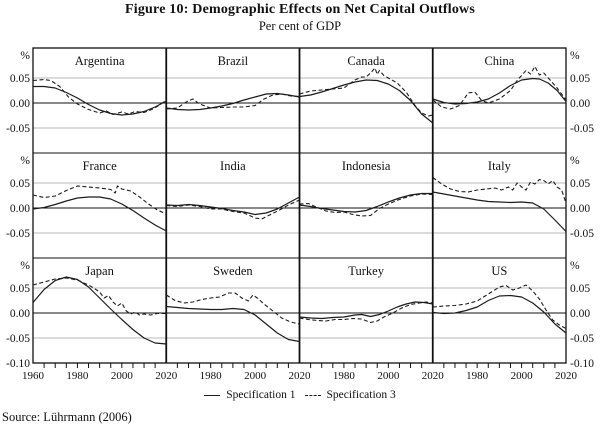  I want to click on spec3-line-turkey, so click(366, 312).